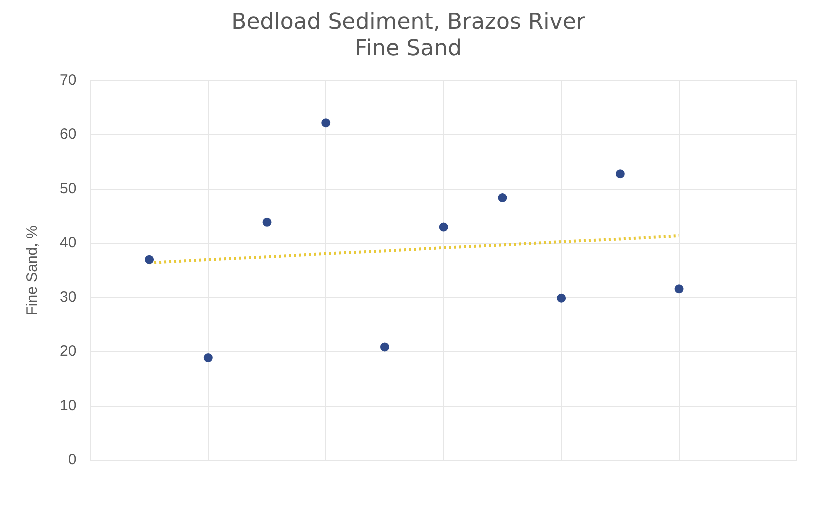  What do you see at coordinates (68, 405) in the screenshot?
I see `y-tick-label: 10` at bounding box center [68, 405].